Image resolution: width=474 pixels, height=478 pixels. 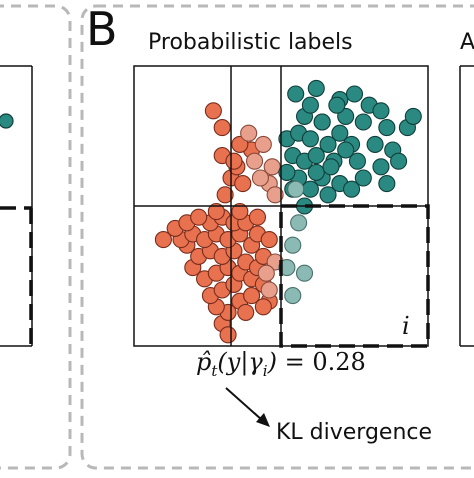 What do you see at coordinates (16, 206) in the screenshot?
I see `left-partial-plot` at bounding box center [16, 206].